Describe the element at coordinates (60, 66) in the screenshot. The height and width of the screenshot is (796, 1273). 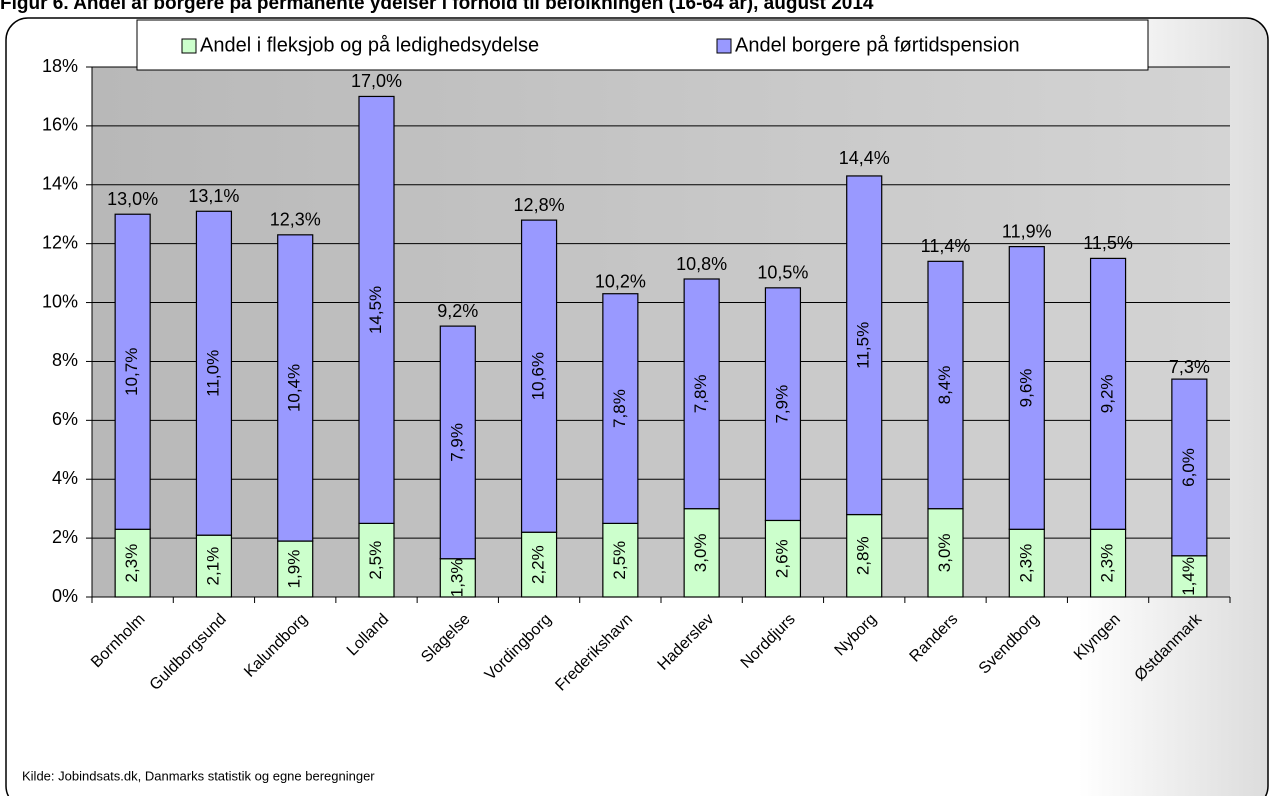
I see `y-tick-label: 18%` at that location.